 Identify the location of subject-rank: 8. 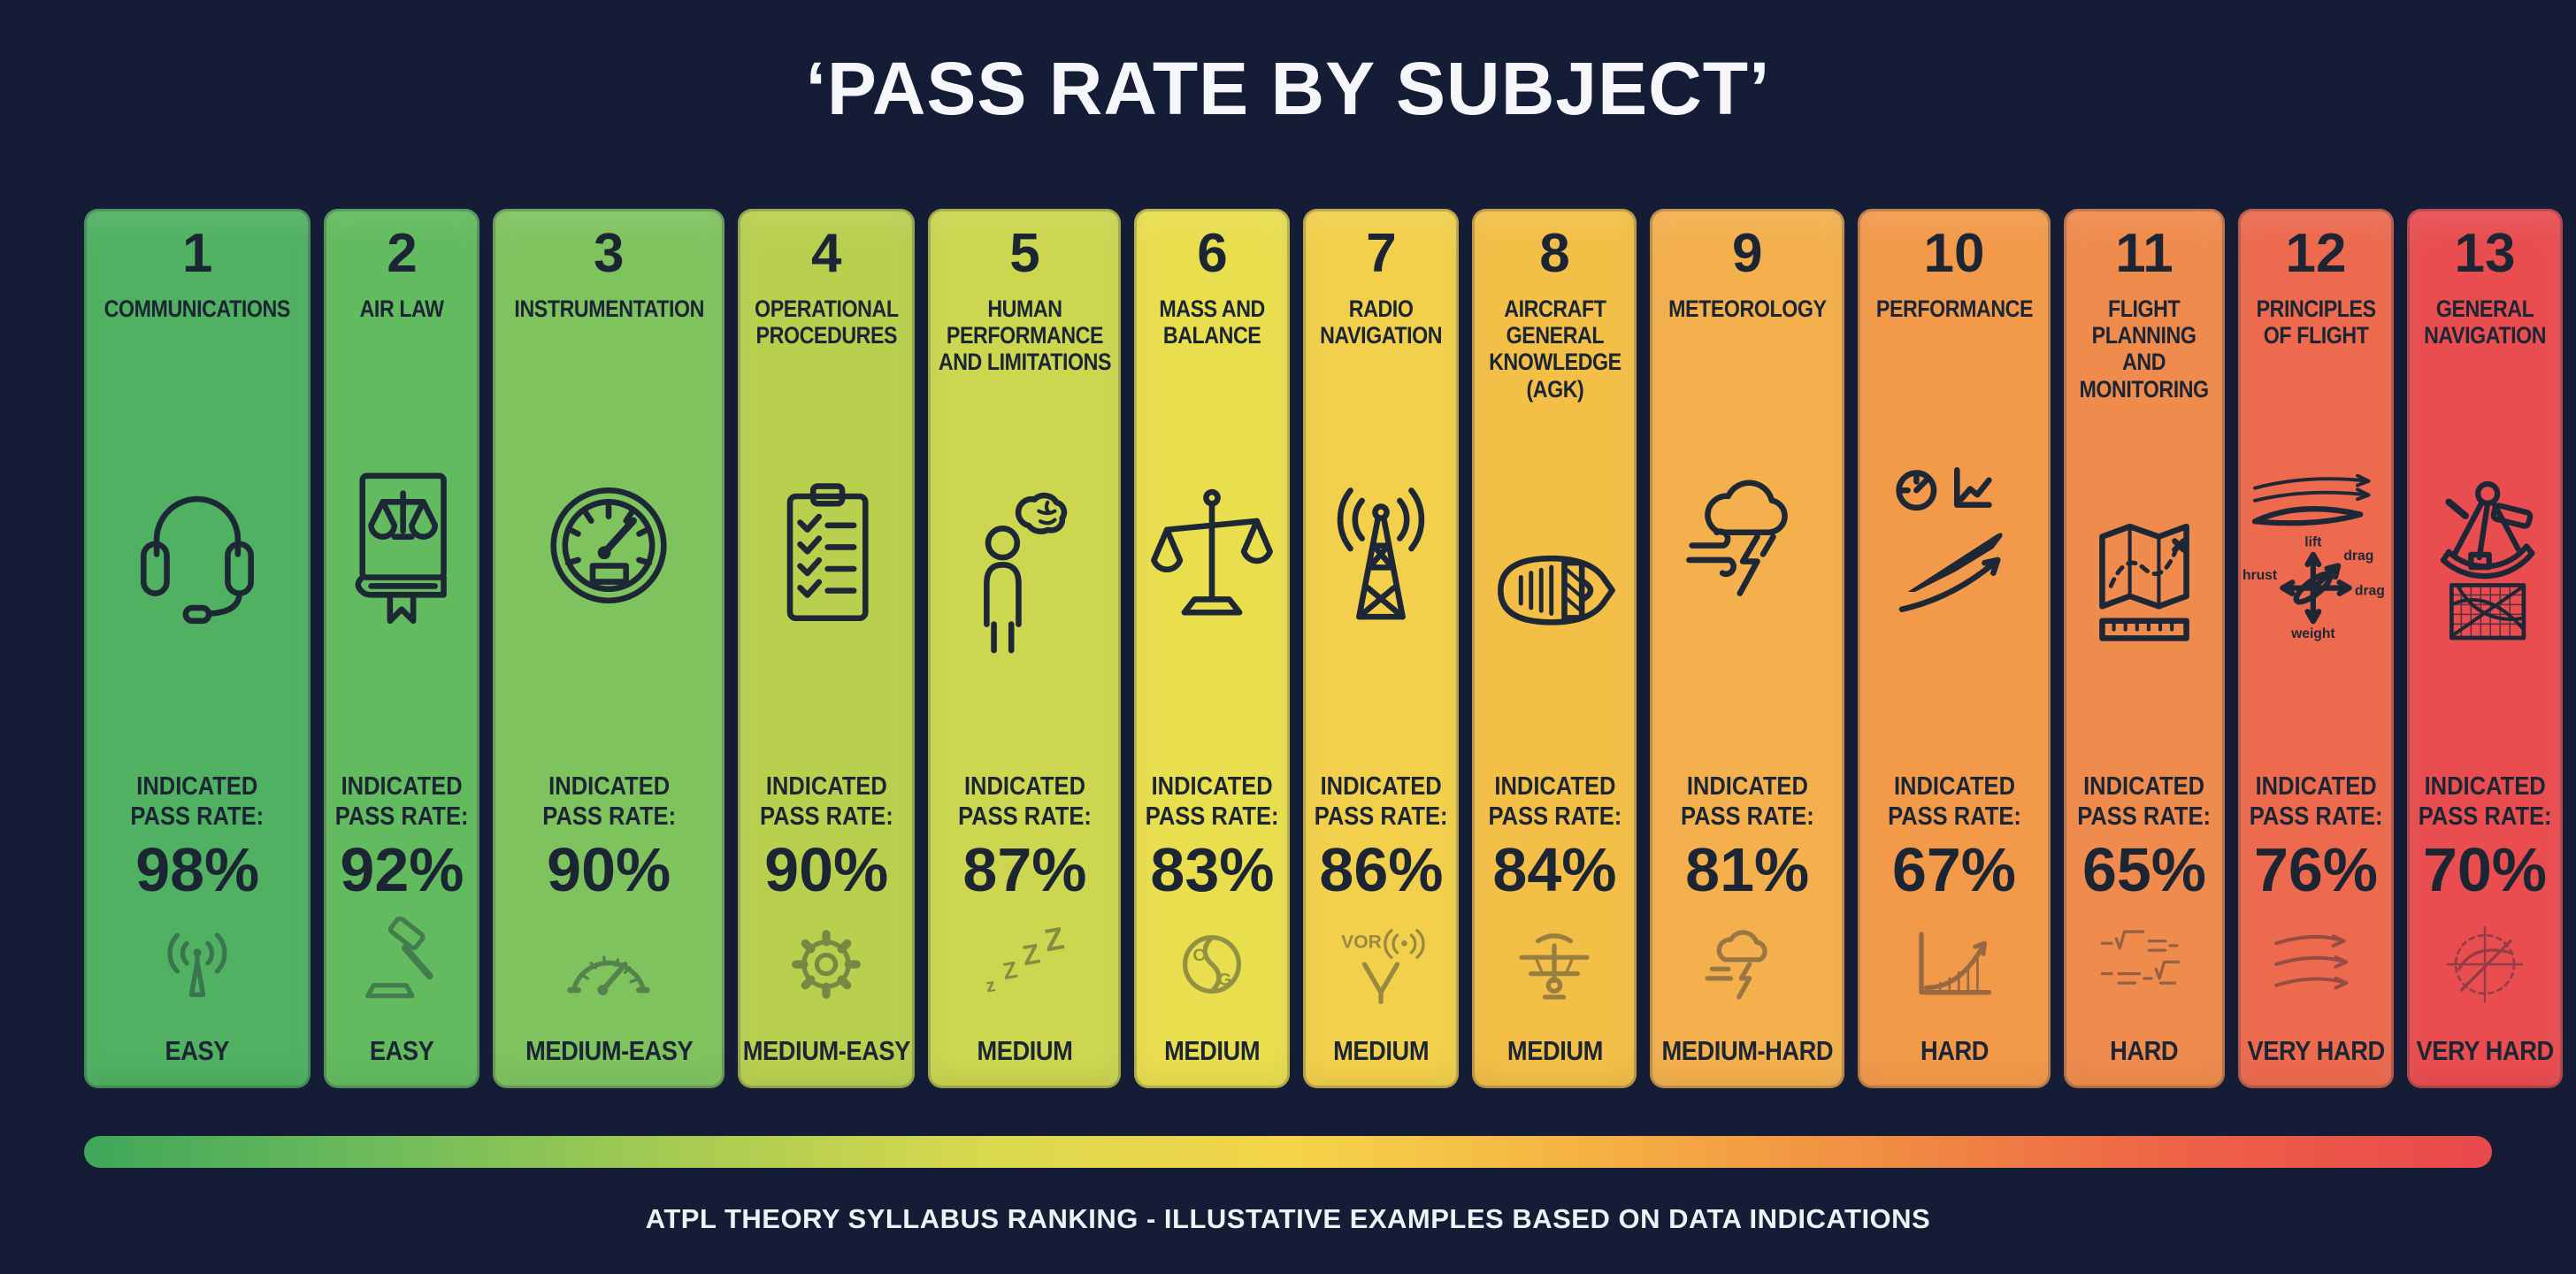
(1554, 253).